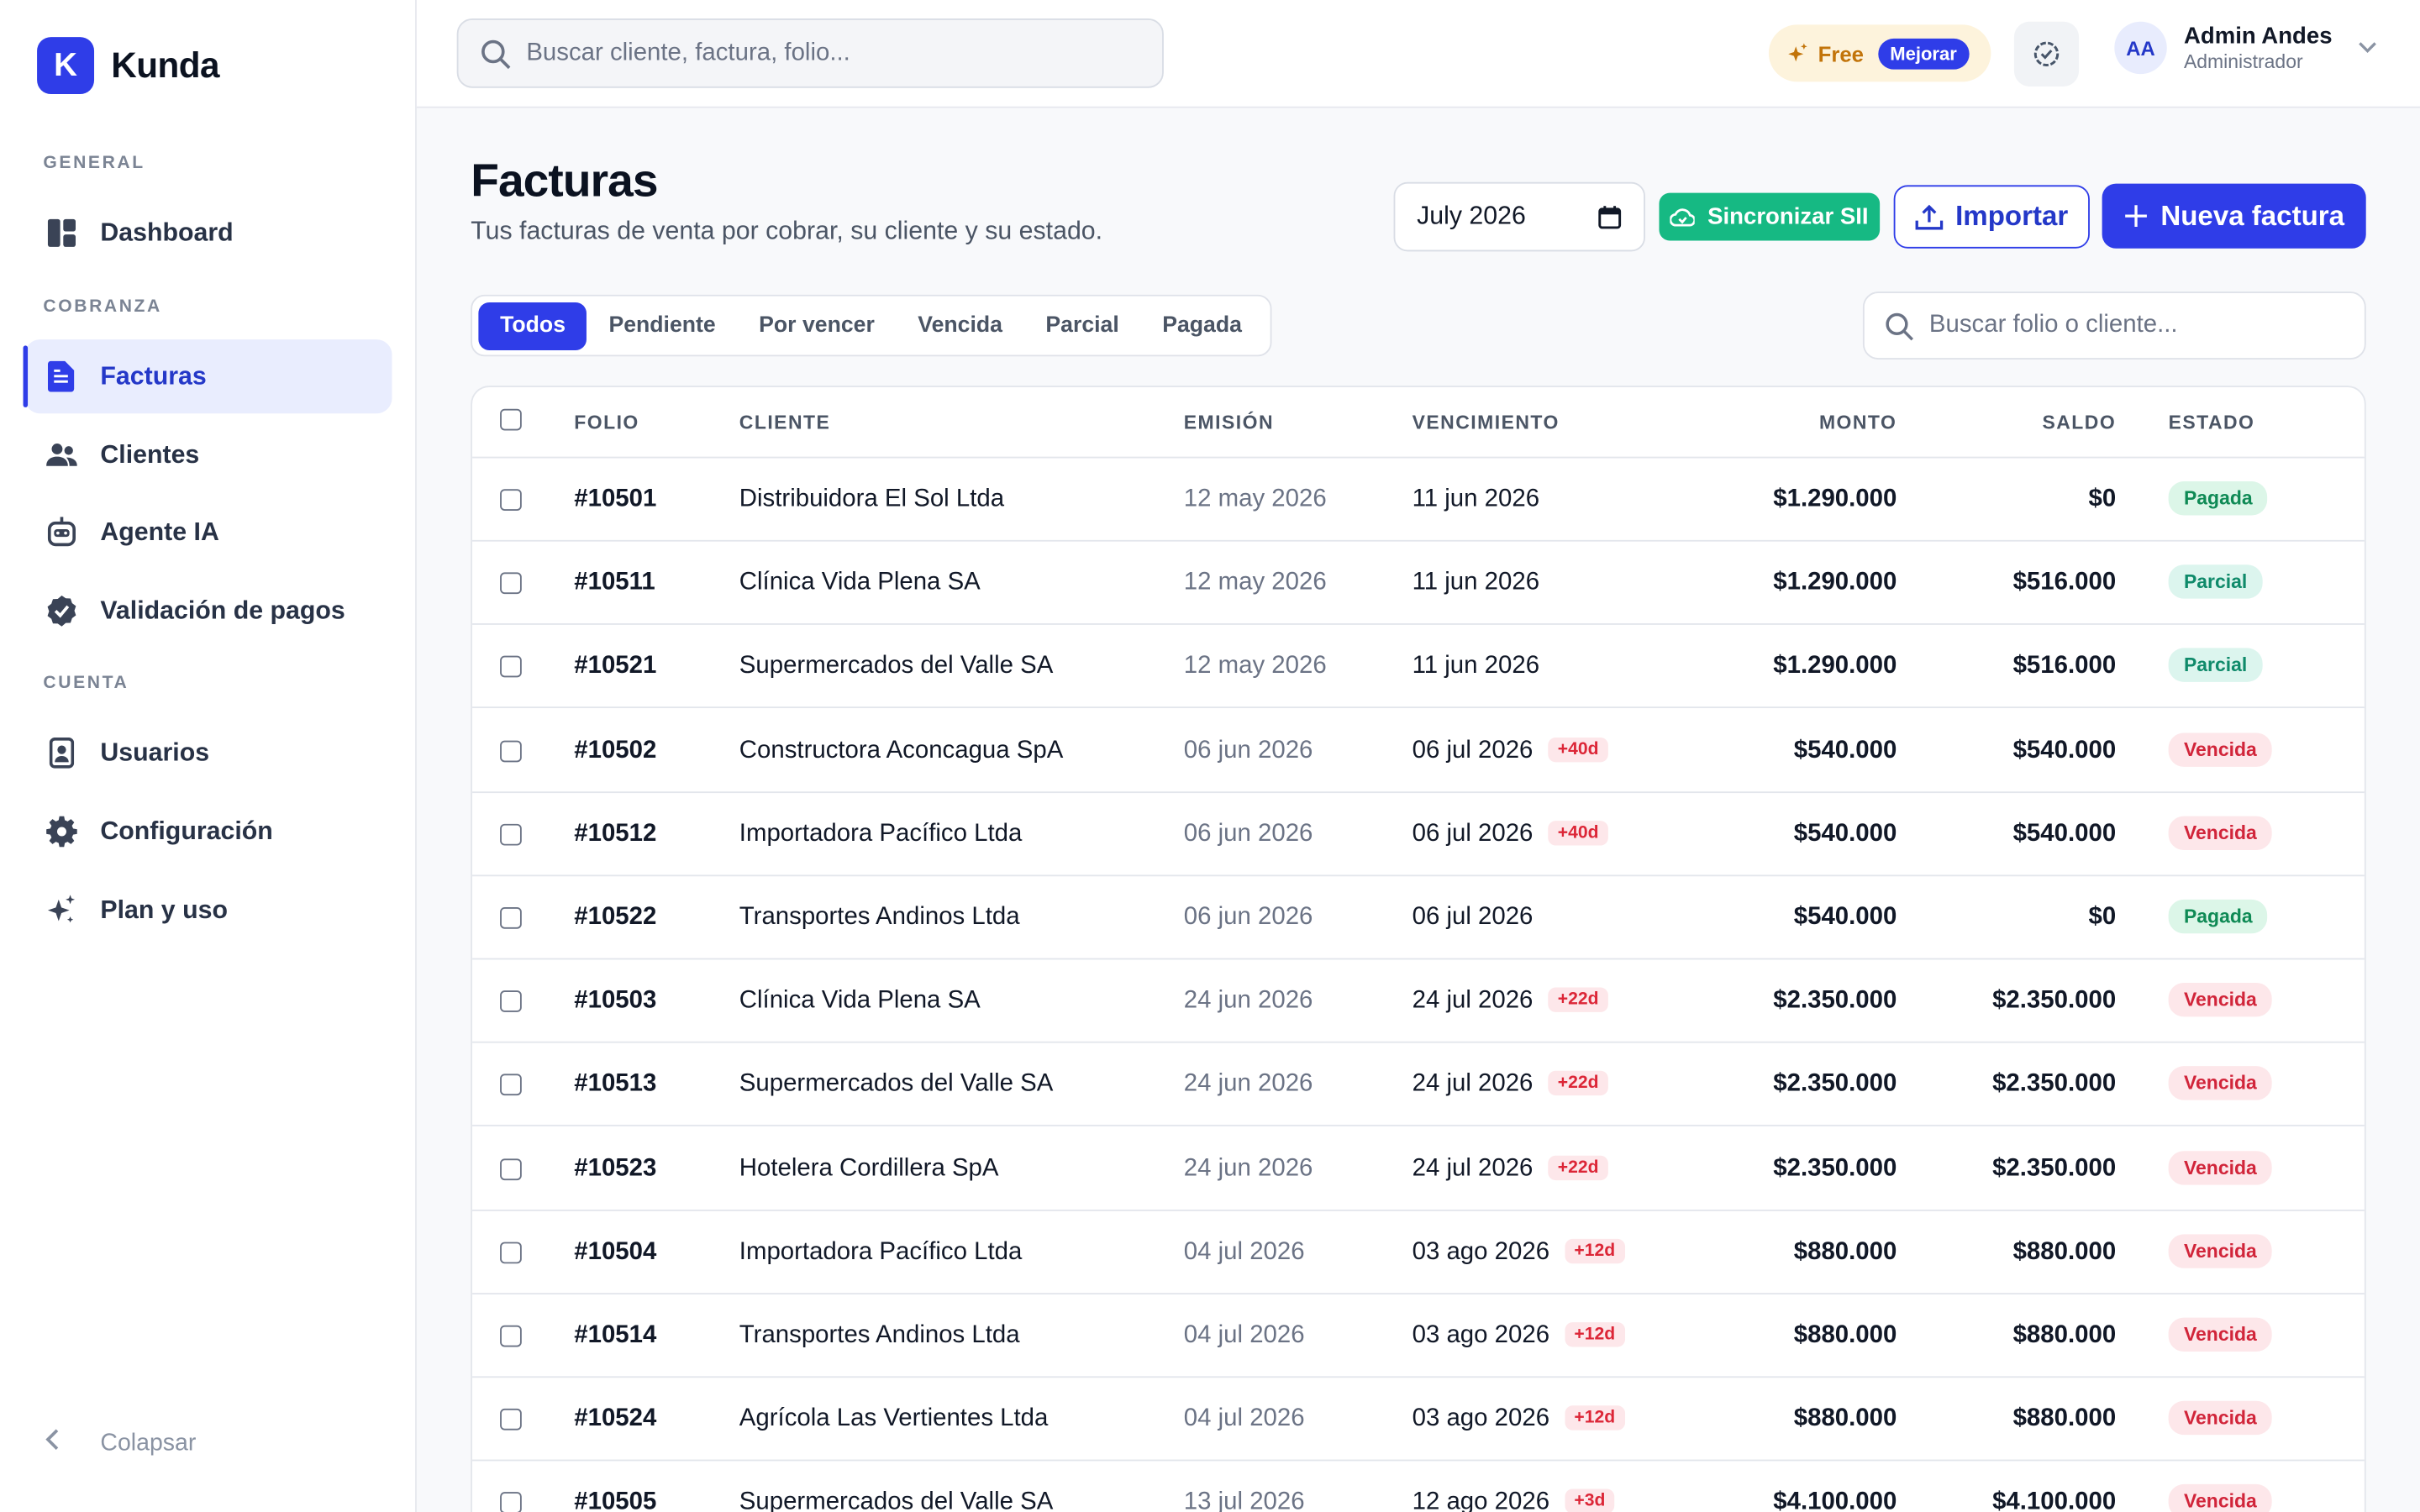  What do you see at coordinates (1590, 1500) in the screenshot?
I see `overdue-badge: +3d` at bounding box center [1590, 1500].